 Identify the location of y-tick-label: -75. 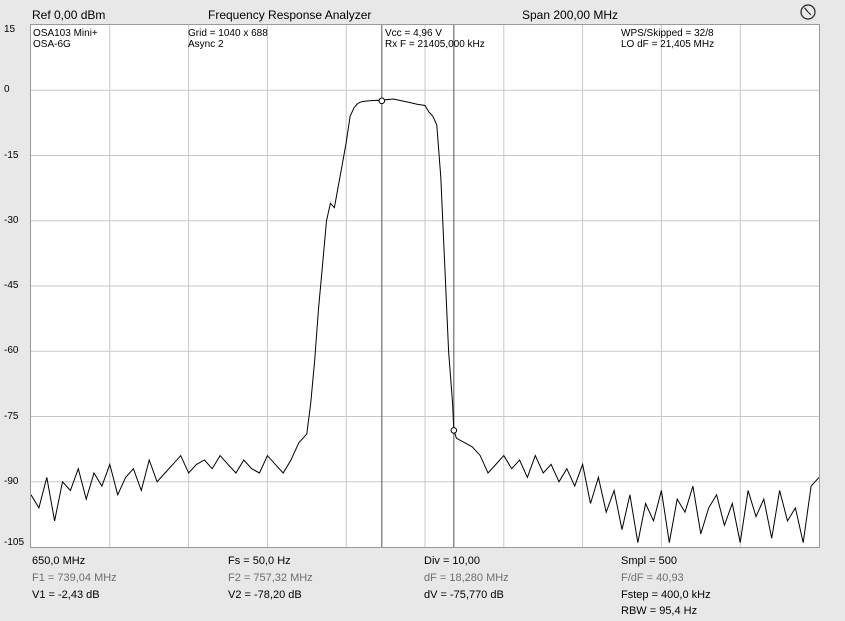
(11, 416).